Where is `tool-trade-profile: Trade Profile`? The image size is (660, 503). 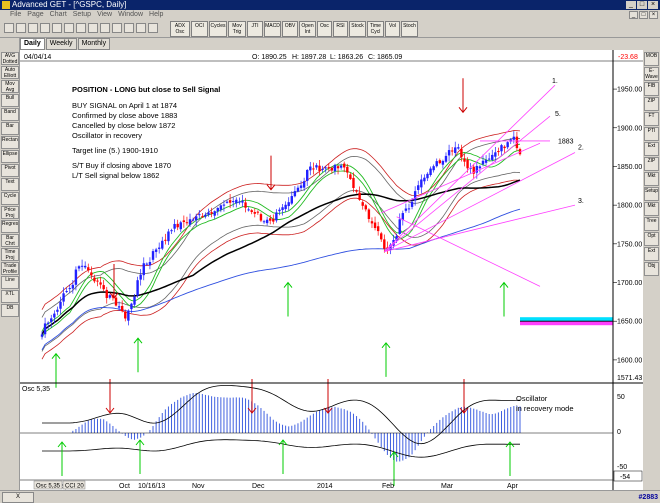 tool-trade-profile: Trade Profile is located at coordinates (10, 268).